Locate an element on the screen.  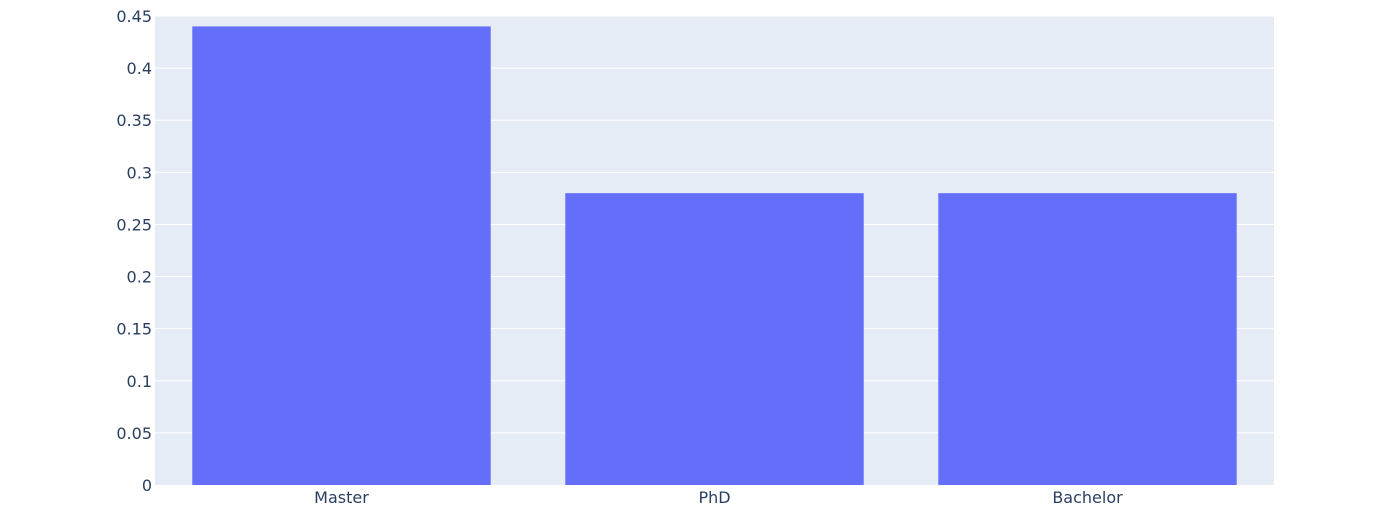
y-tick-label: 0.15 is located at coordinates (134, 329).